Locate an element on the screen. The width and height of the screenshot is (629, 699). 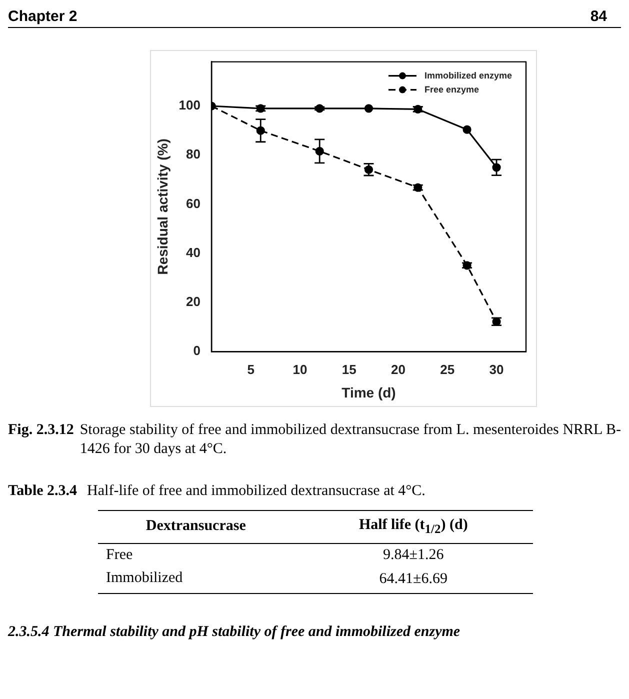
text: 84 is located at coordinates (598, 16).